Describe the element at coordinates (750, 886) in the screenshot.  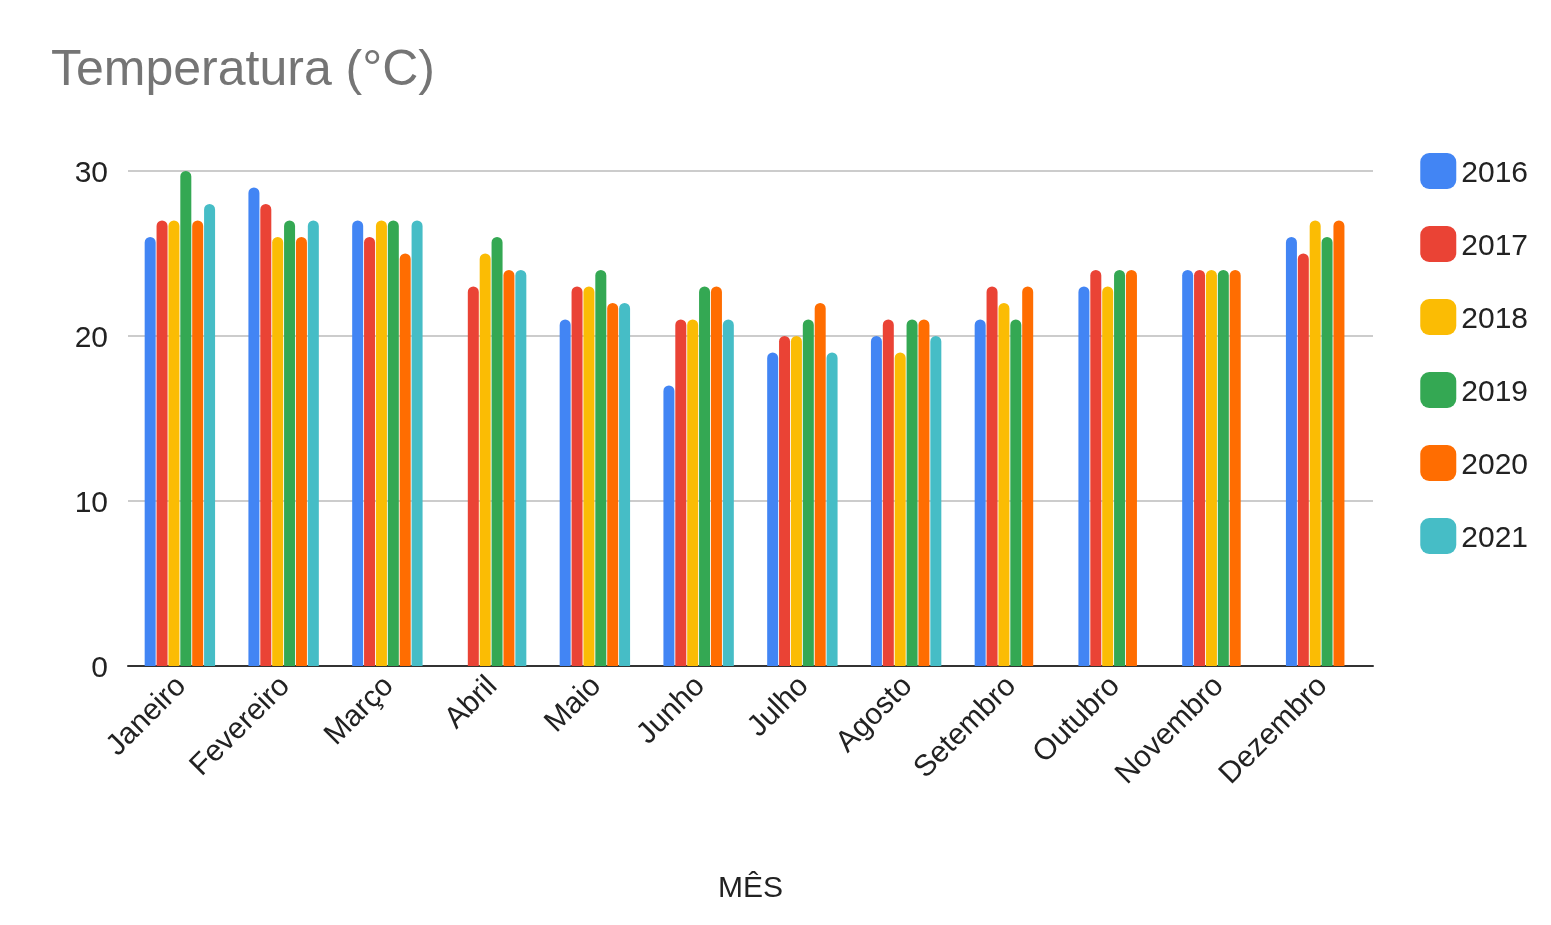
I see `x-axis-title: MÊS` at that location.